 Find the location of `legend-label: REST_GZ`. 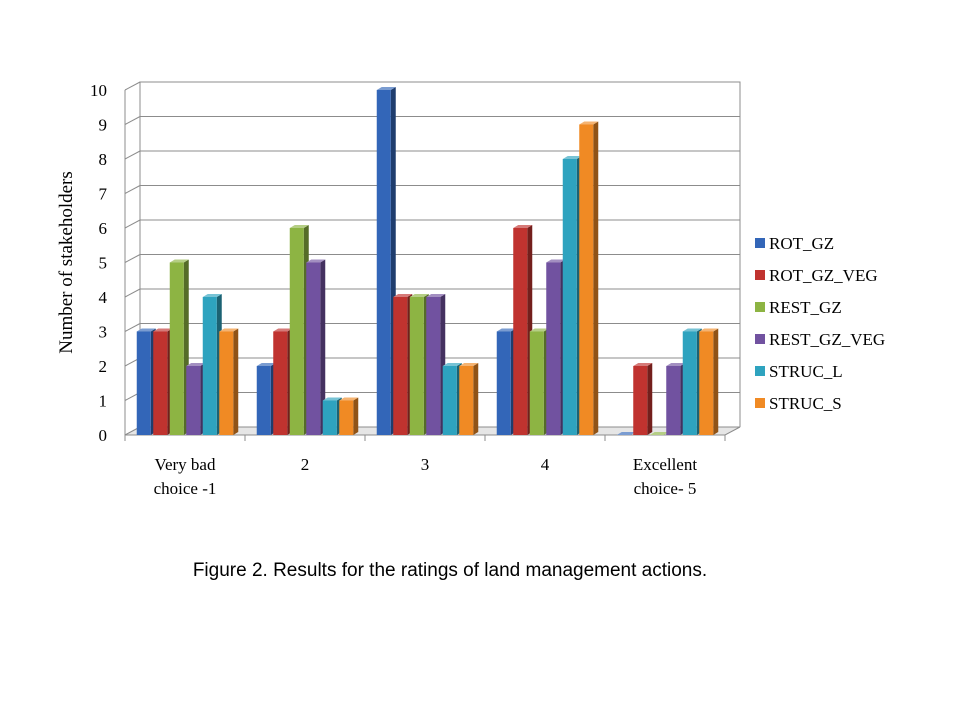

legend-label: REST_GZ is located at coordinates (805, 307).